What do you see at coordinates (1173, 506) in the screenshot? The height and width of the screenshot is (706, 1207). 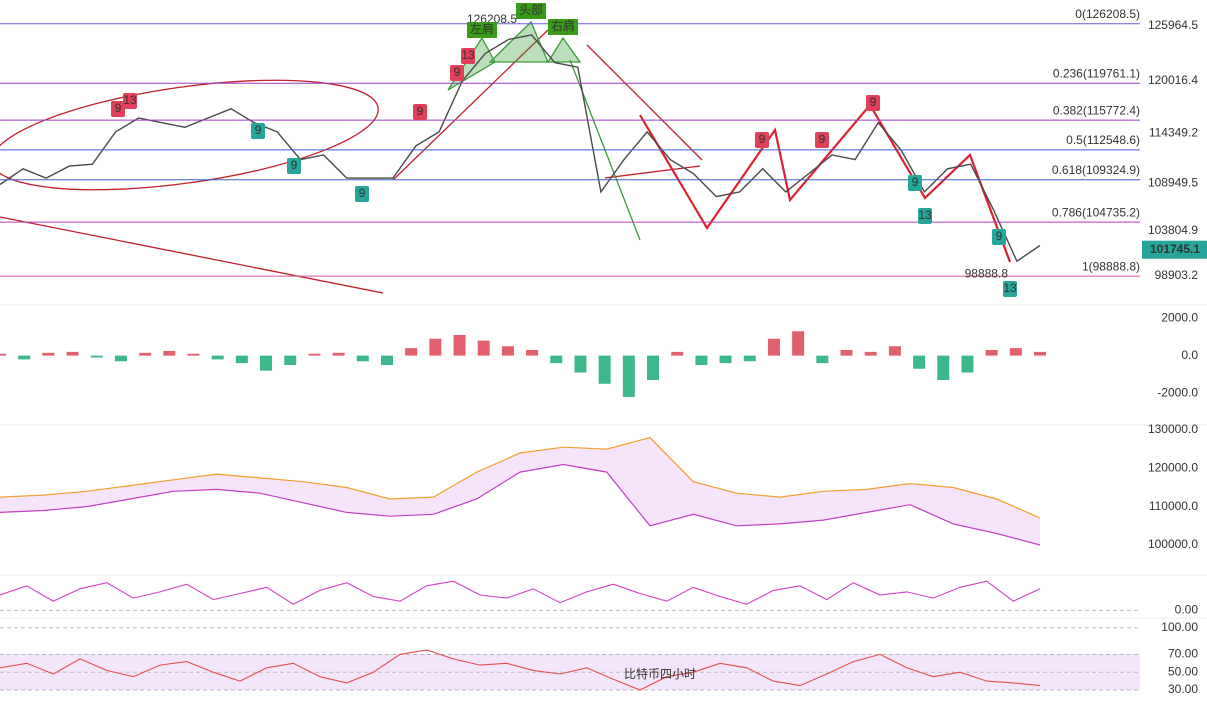 I see `y-tick-label: 110000.0` at bounding box center [1173, 506].